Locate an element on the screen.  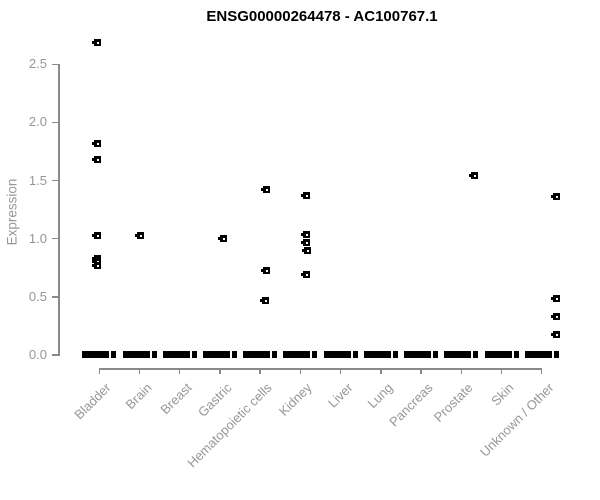
x-tick-label: Kidney is located at coordinates (295, 399).